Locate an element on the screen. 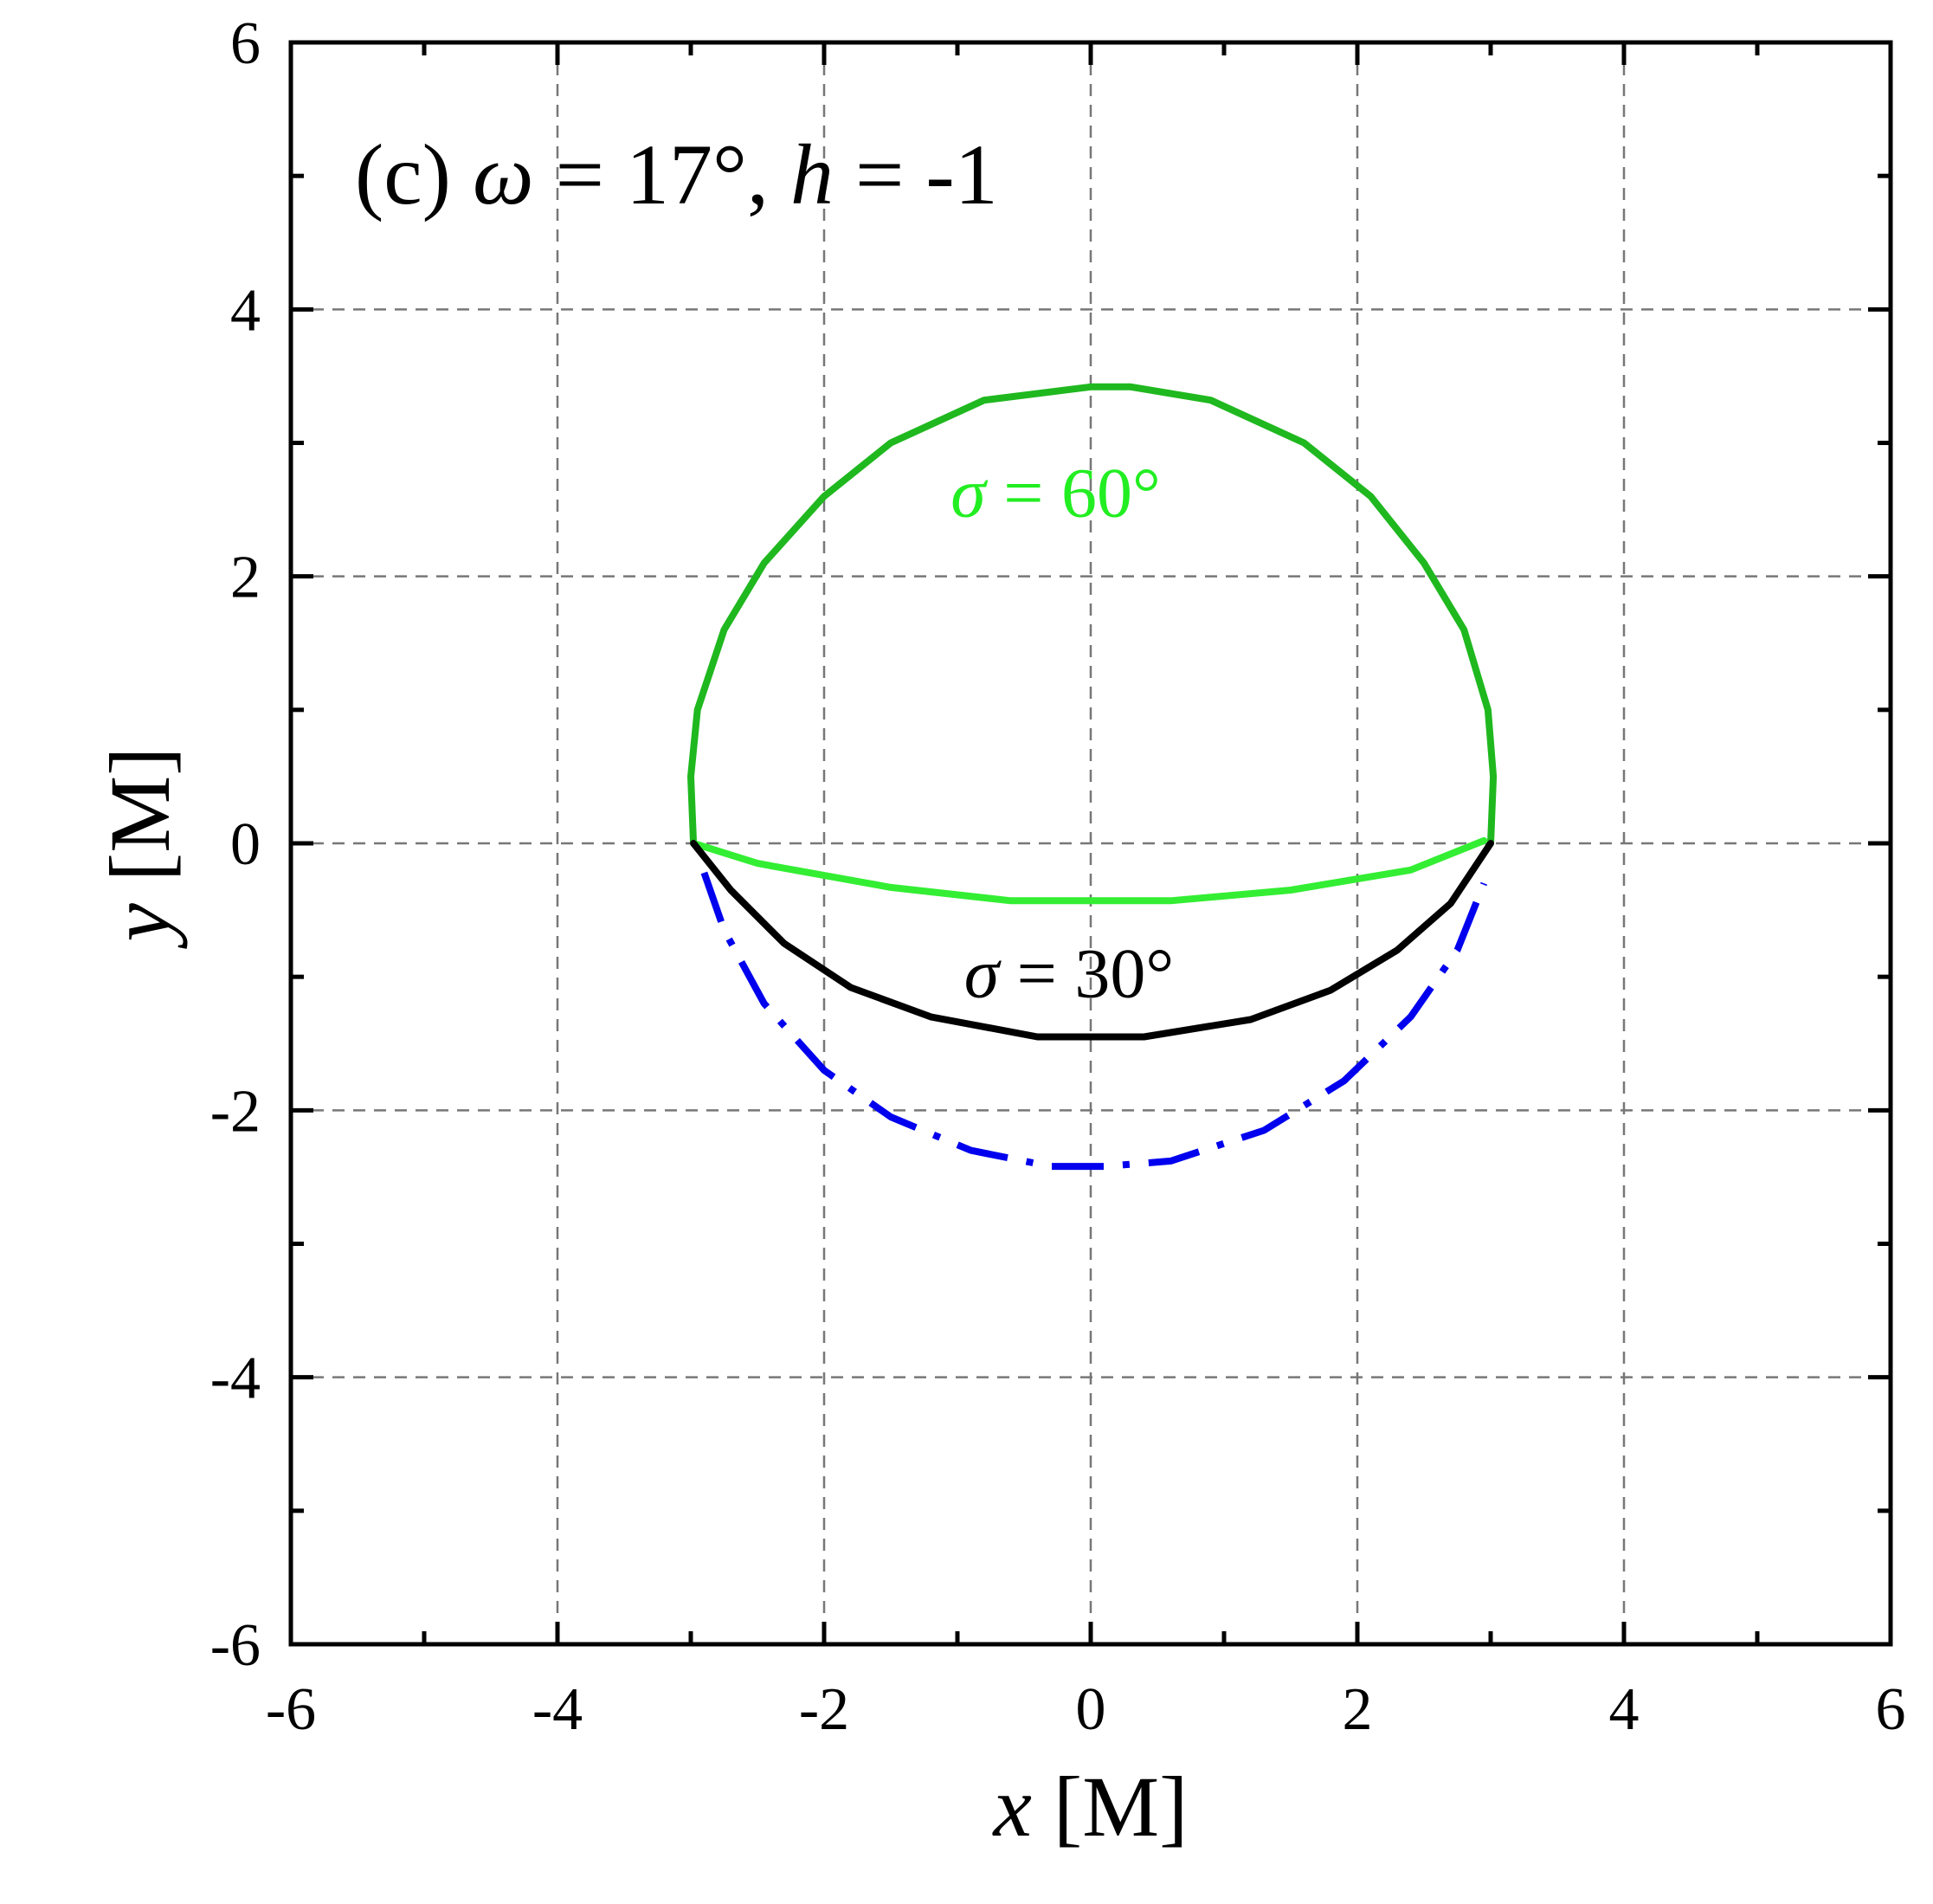 This screenshot has height=1904, width=1933. series-dash-dot is located at coordinates (1094, 1021).